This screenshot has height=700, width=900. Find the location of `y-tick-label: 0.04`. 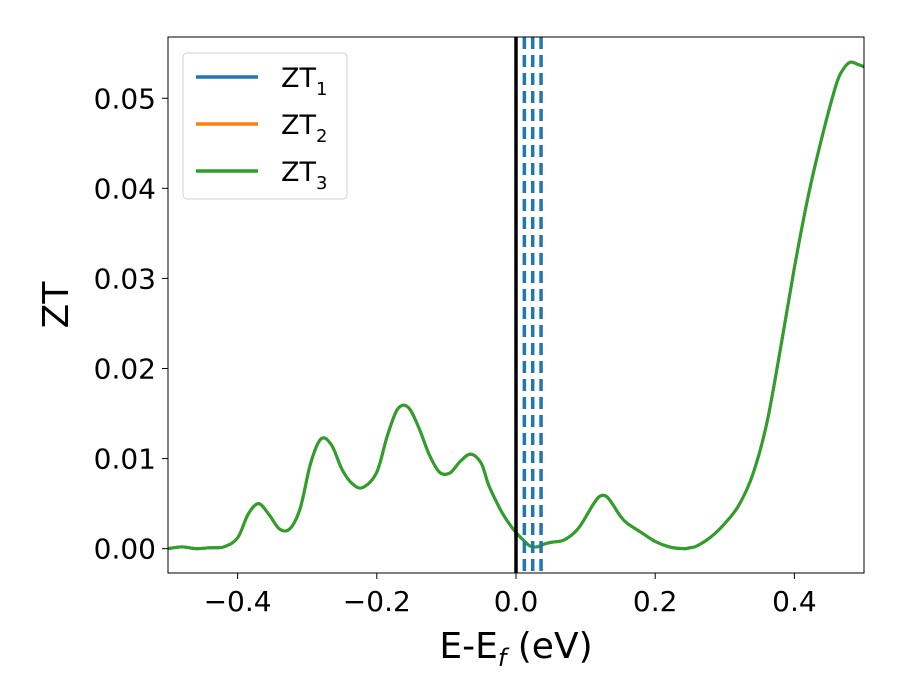

y-tick-label: 0.04 is located at coordinates (125, 188).